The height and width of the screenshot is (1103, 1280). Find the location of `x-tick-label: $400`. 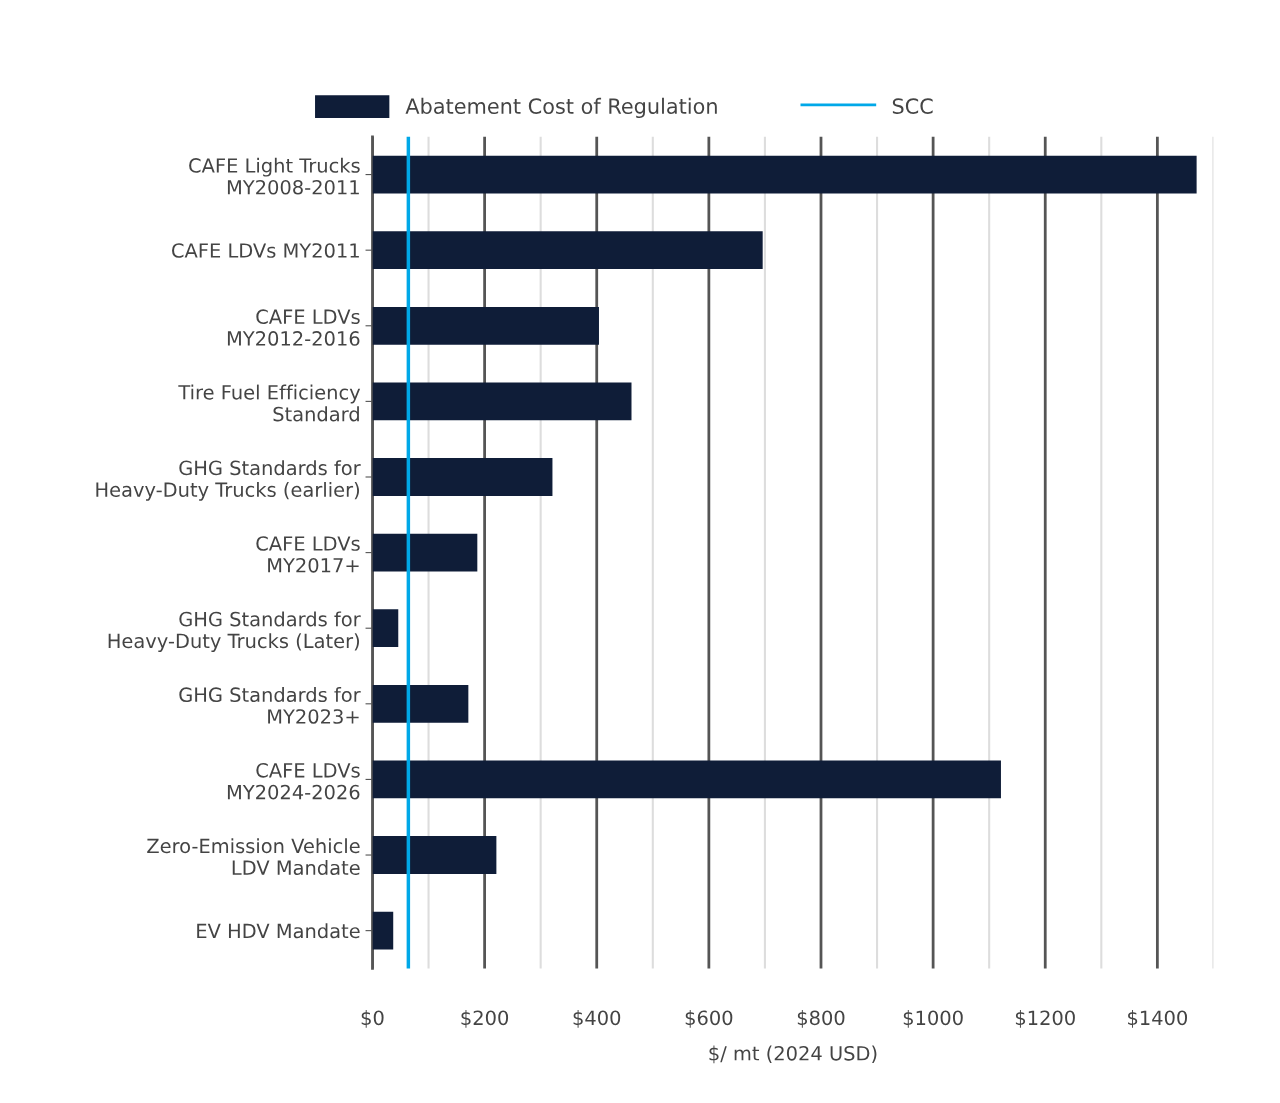

x-tick-label: $400 is located at coordinates (597, 1019).